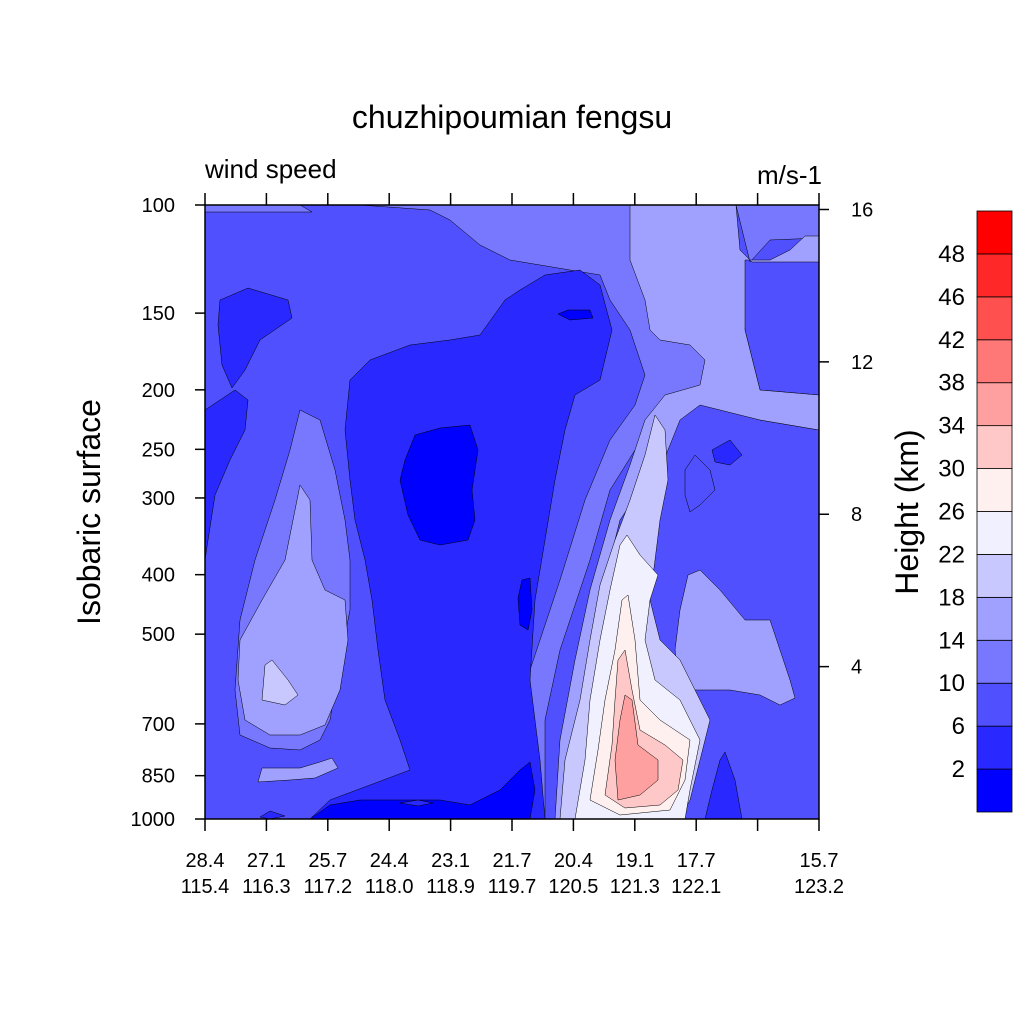  Describe the element at coordinates (512, 117) in the screenshot. I see `chart-title: chuzhipoumian fengsu` at that location.